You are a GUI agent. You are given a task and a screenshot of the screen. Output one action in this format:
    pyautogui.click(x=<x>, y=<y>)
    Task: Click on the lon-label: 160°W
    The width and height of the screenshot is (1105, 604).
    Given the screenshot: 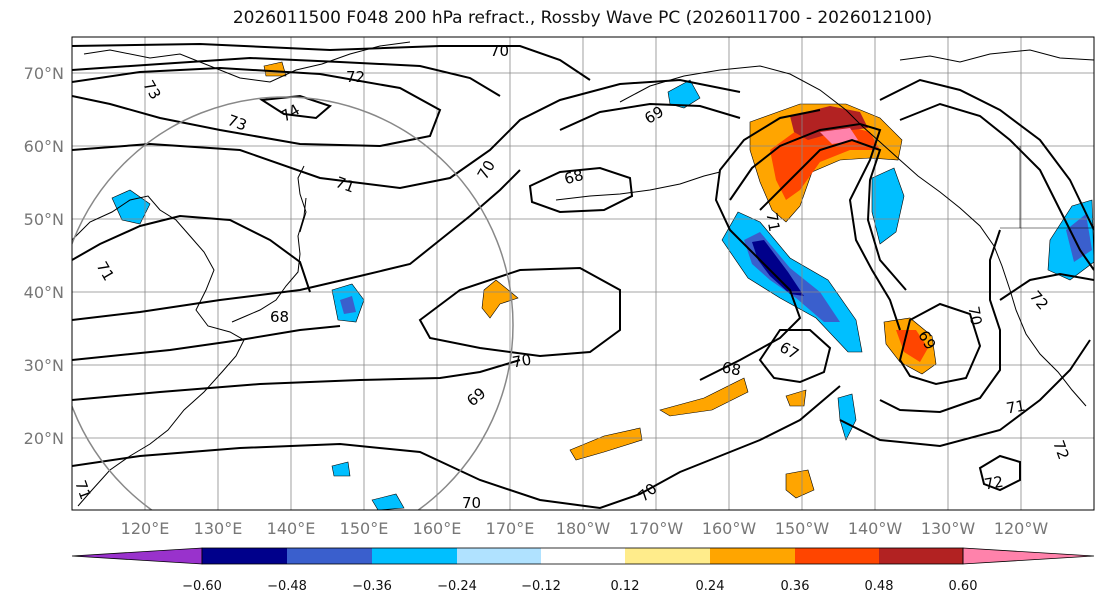 What is the action you would take?
    pyautogui.click(x=729, y=528)
    